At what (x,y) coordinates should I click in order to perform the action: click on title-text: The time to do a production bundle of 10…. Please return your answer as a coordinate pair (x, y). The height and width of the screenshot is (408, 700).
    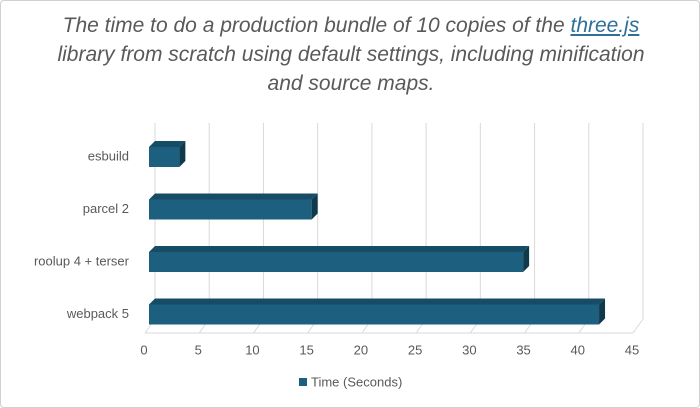
    Looking at the image, I should click on (313, 25).